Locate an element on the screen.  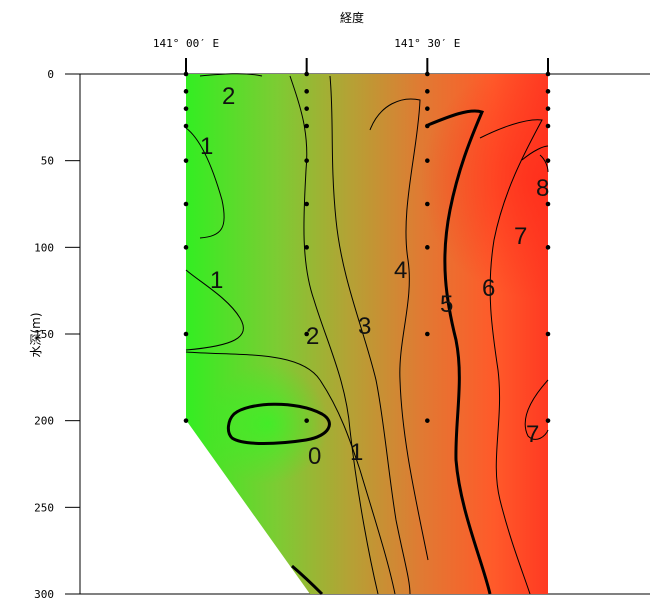
contour-label-0: 0 is located at coordinates (314, 456).